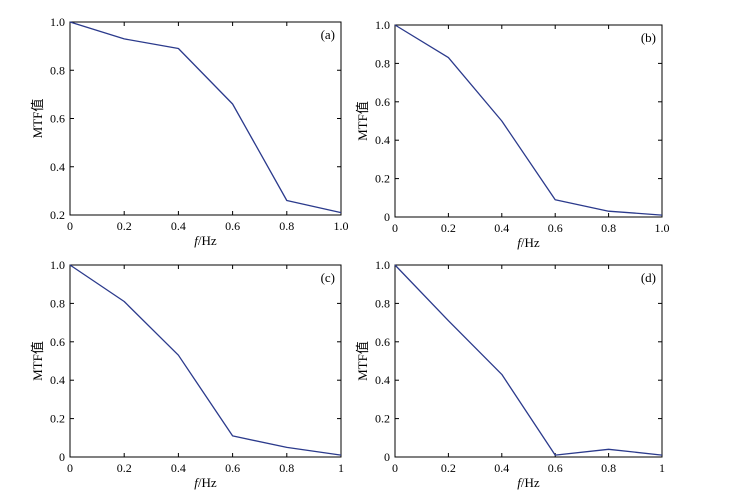 The image size is (731, 492). Describe the element at coordinates (648, 277) in the screenshot. I see `panel-label: (d)` at that location.